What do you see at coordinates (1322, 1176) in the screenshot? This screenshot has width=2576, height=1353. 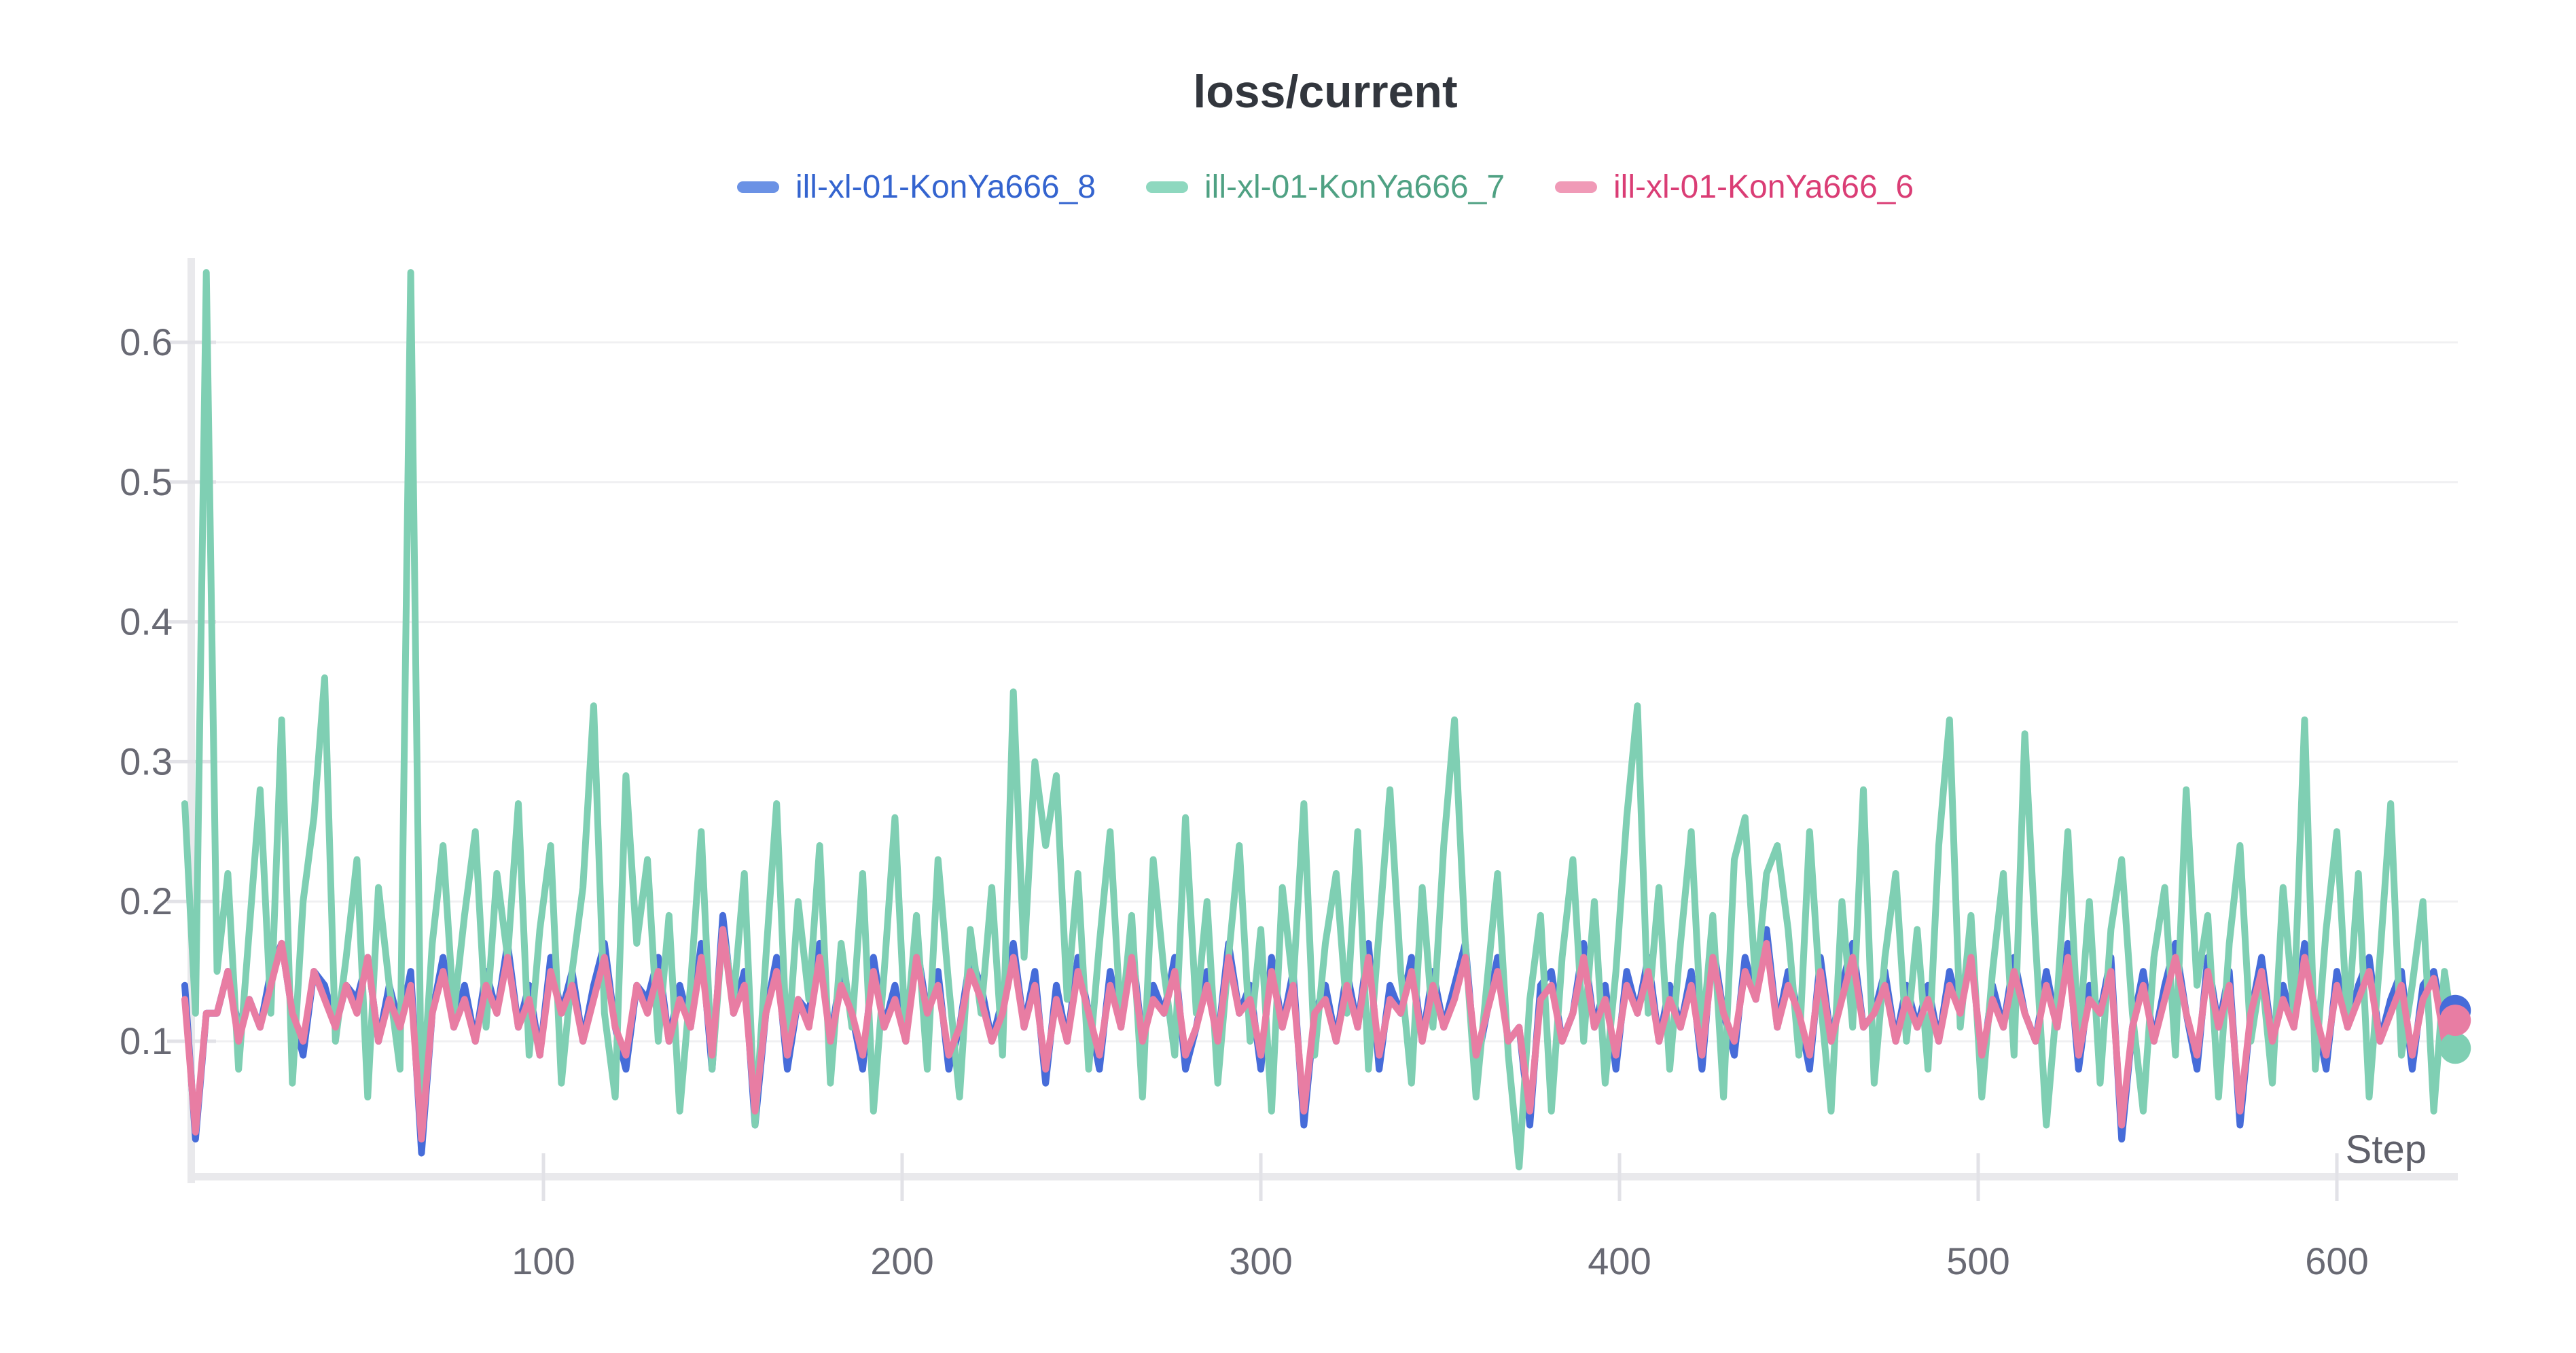 I see `x-axis-spine` at bounding box center [1322, 1176].